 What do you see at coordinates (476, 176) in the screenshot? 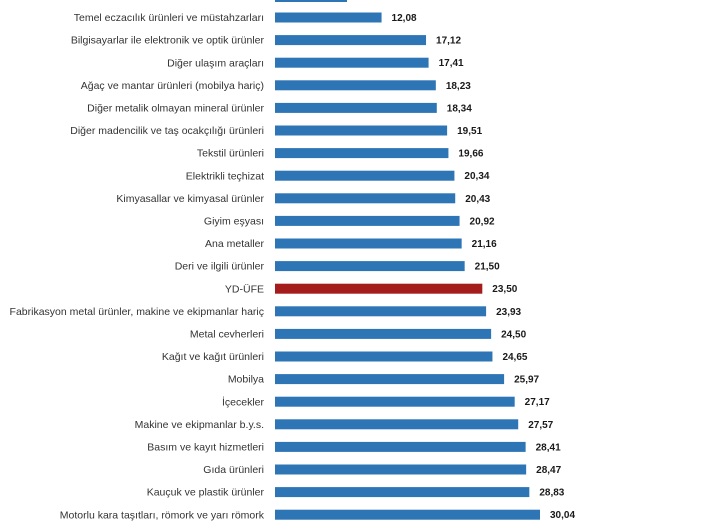
I see `value-label: 20,34` at bounding box center [476, 176].